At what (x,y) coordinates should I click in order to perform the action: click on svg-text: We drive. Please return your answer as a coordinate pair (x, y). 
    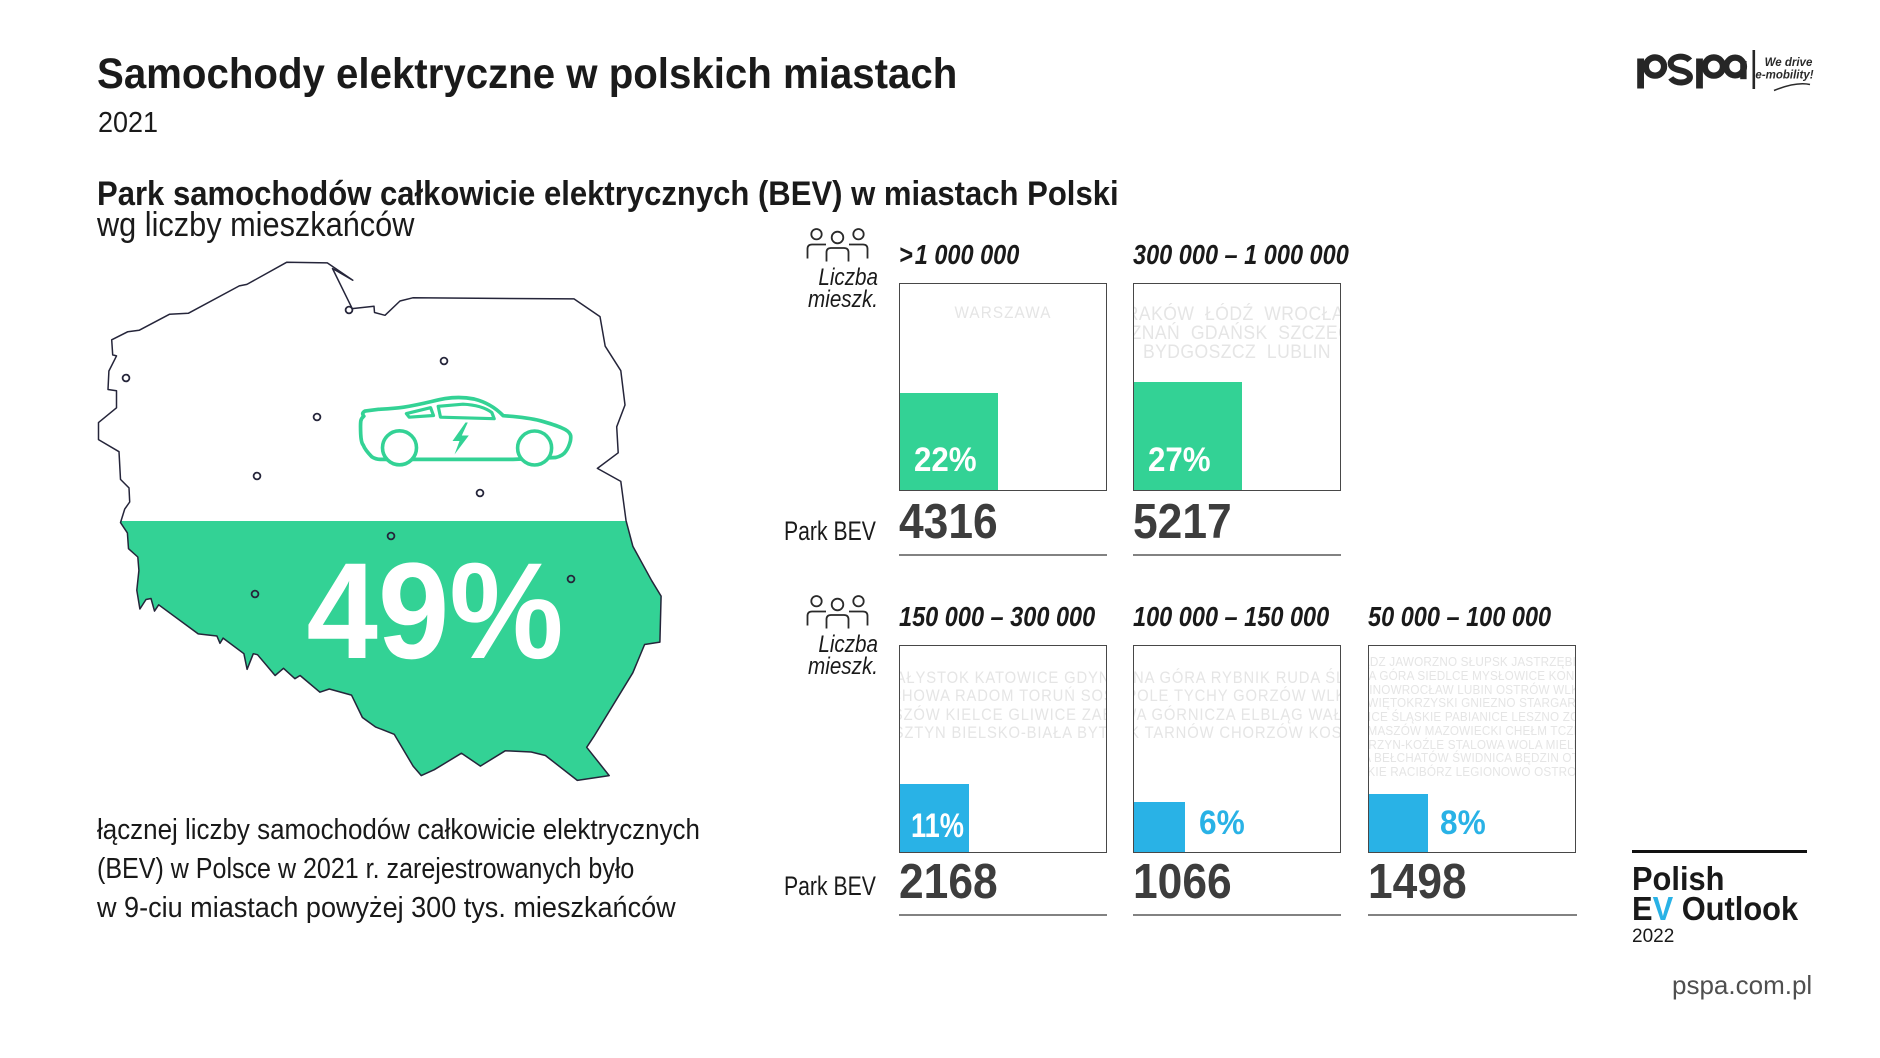
    Looking at the image, I should click on (1789, 63).